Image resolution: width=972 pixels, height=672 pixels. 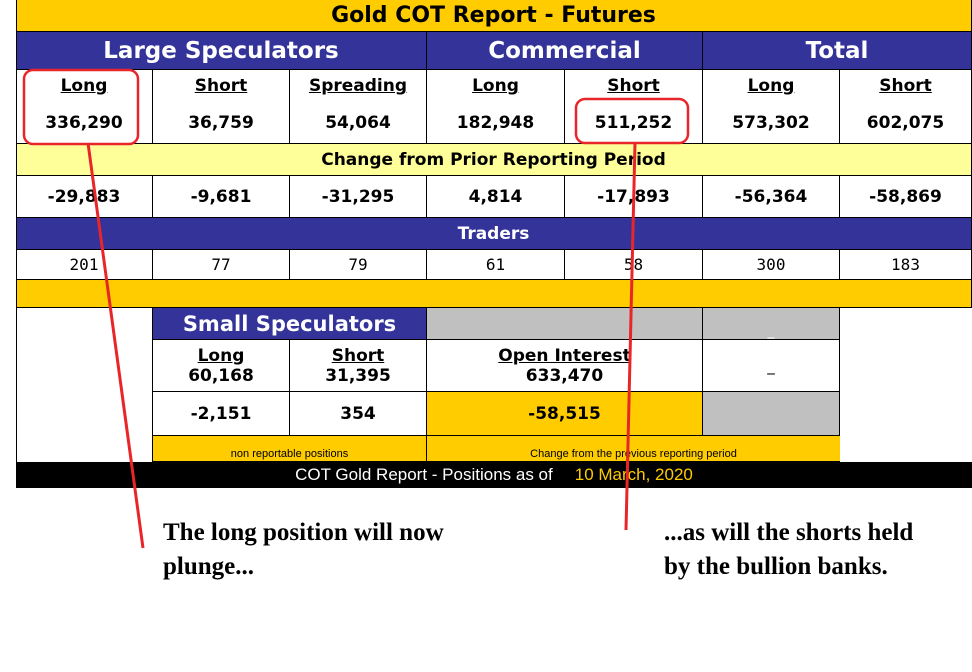 What do you see at coordinates (565, 414) in the screenshot?
I see `open-interest-change: -58,515` at bounding box center [565, 414].